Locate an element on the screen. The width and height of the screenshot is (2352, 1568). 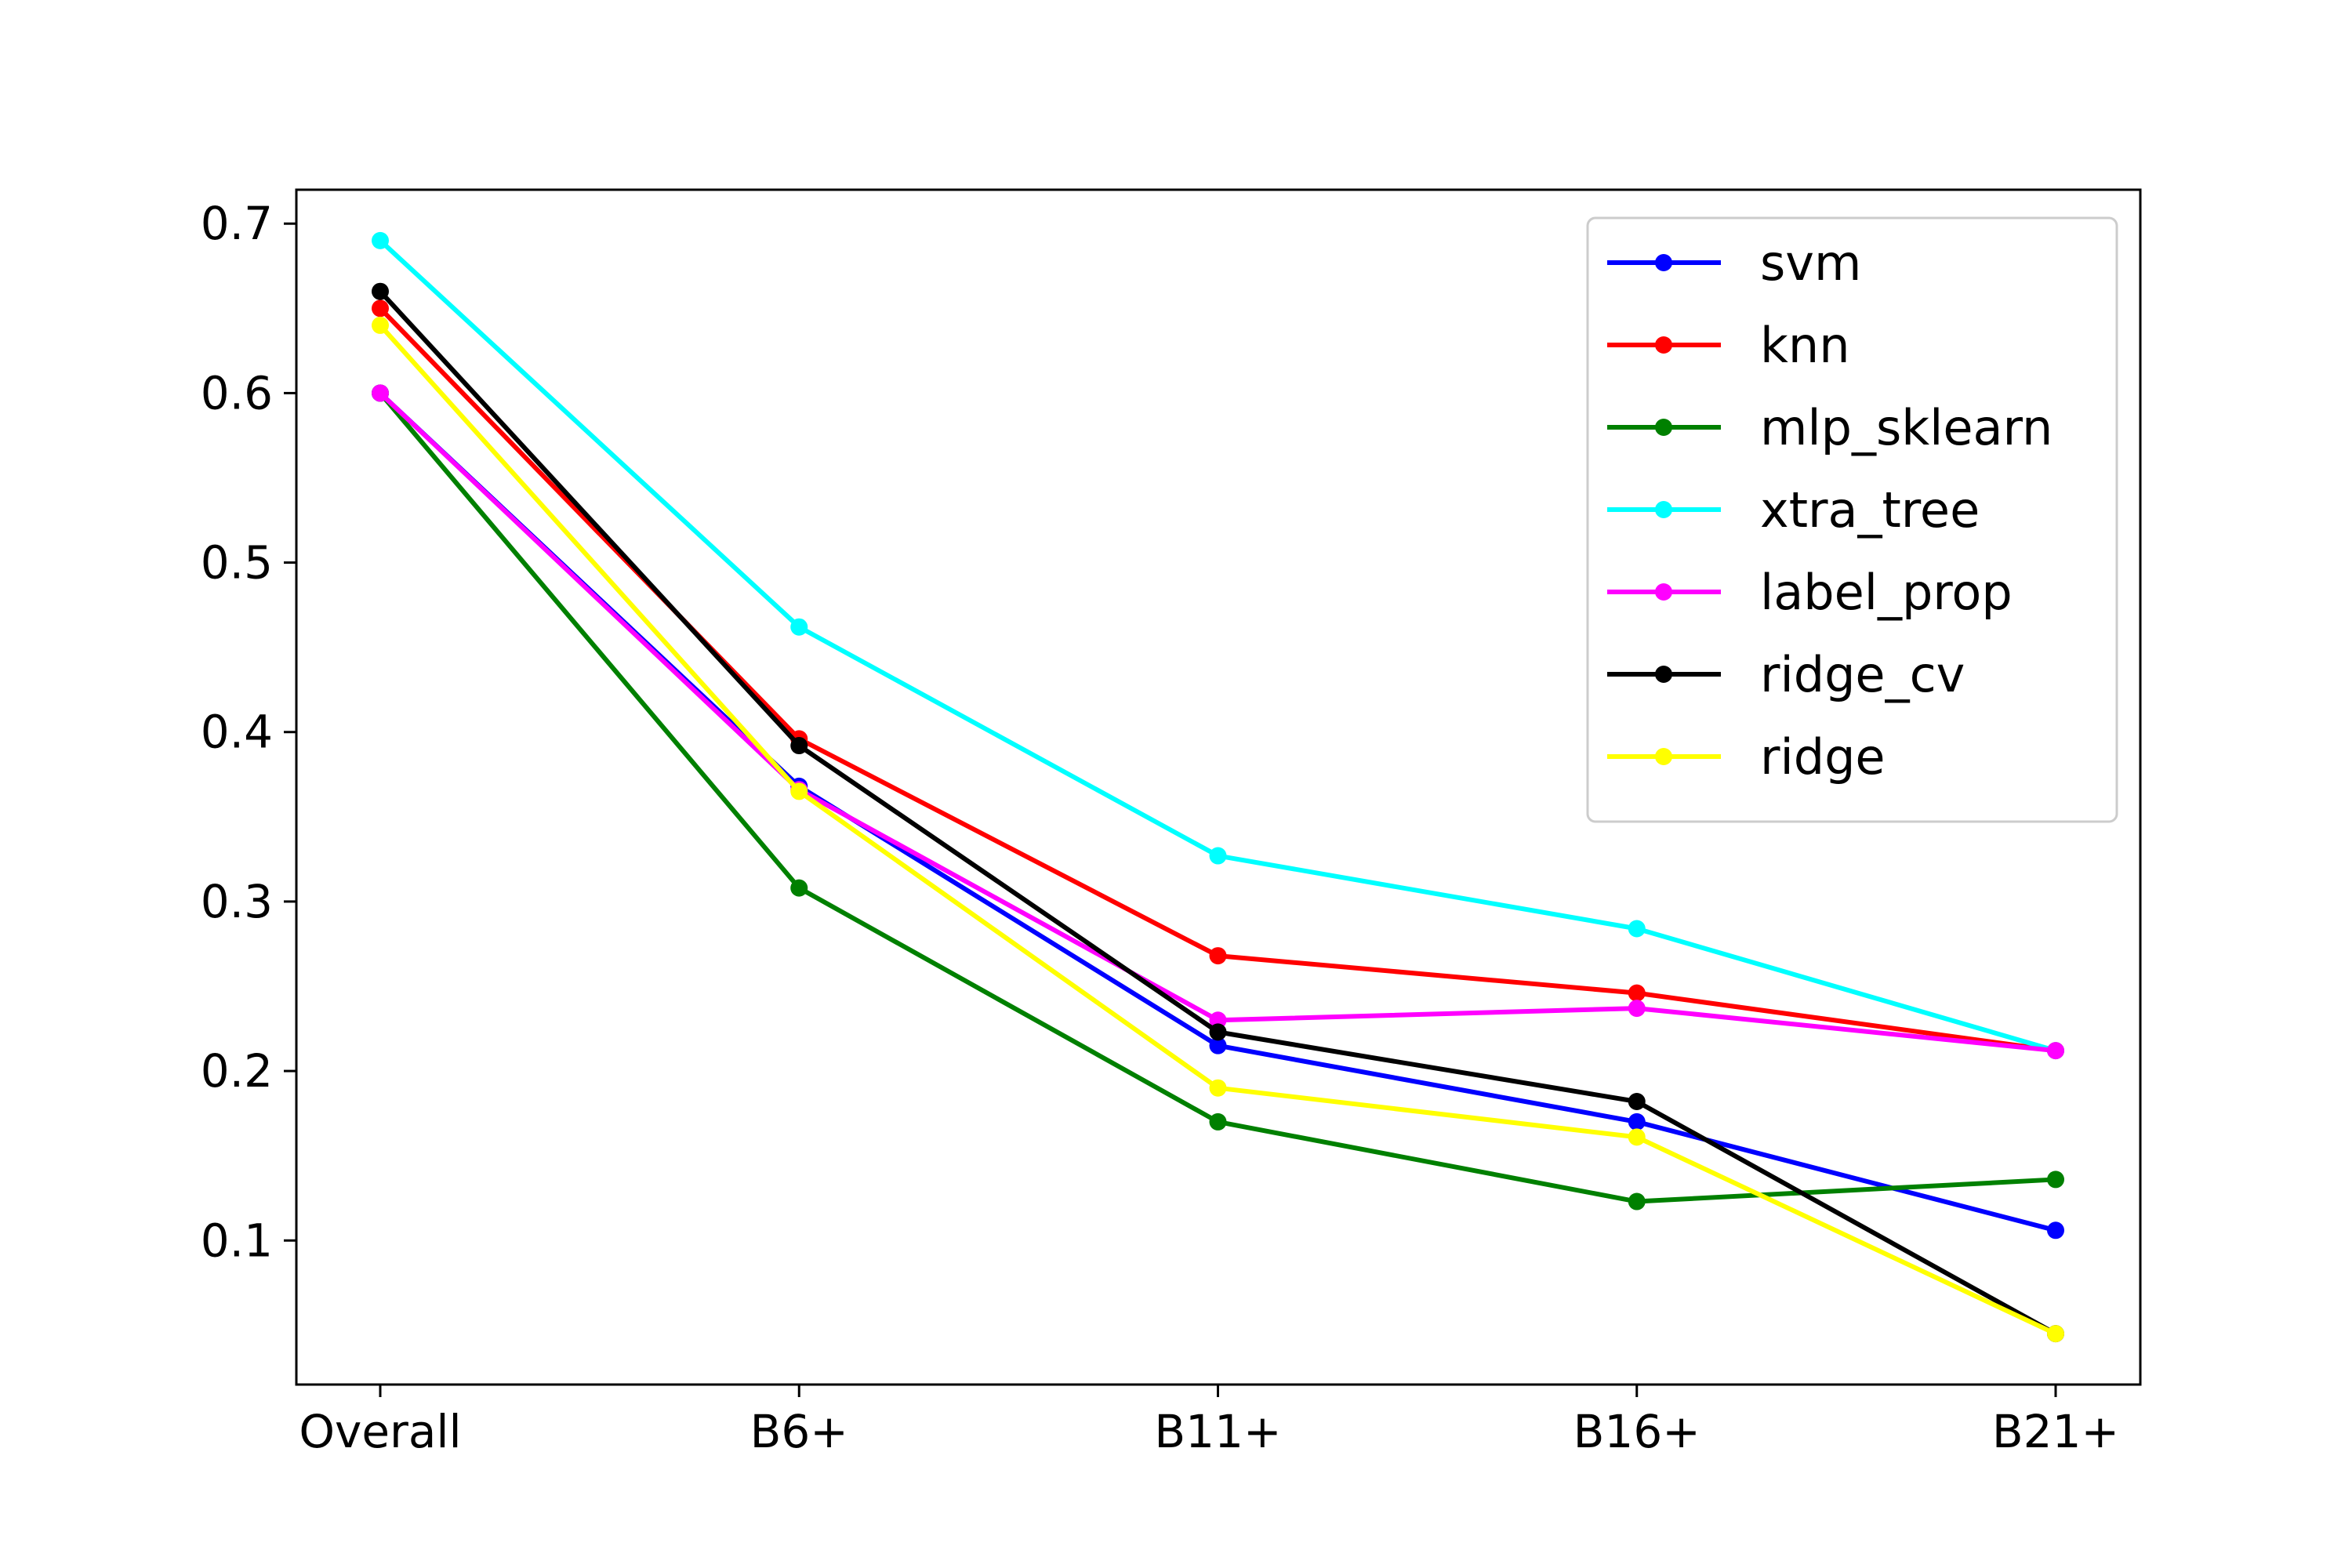
y-tick-label: 0.6 is located at coordinates (237, 392).